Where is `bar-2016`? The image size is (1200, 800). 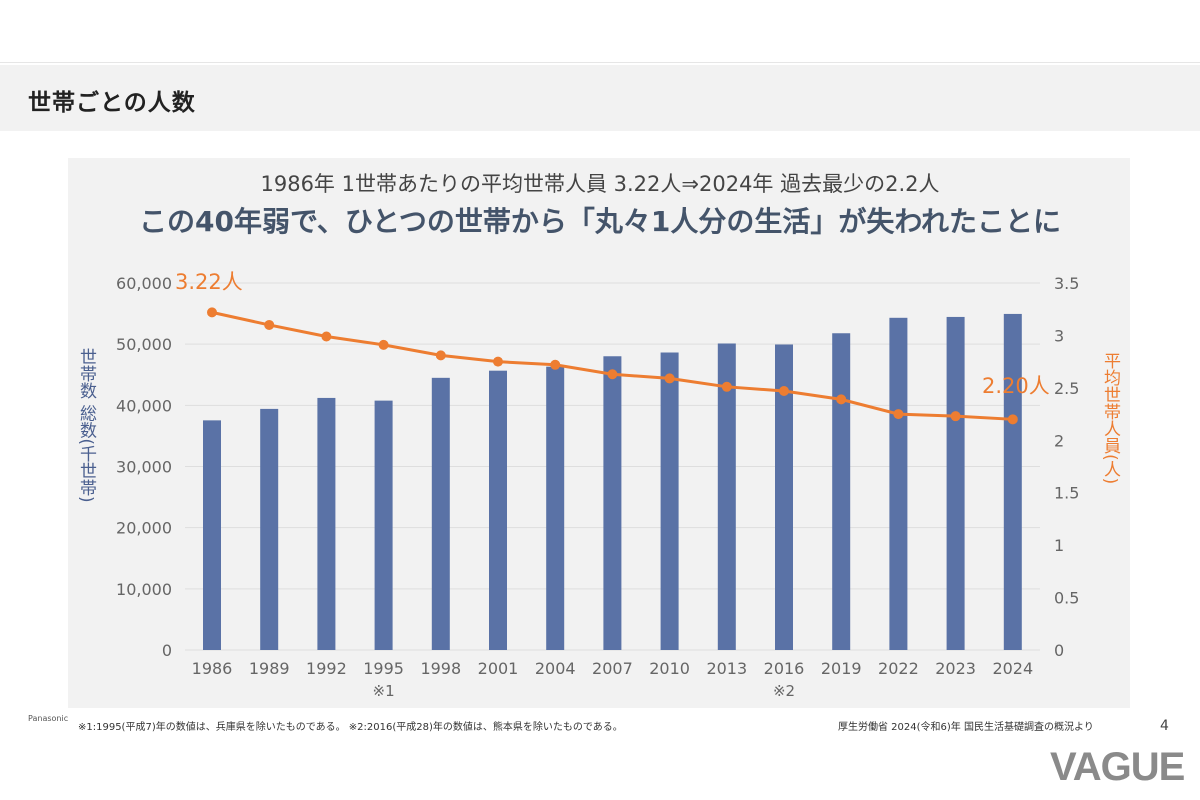 bar-2016 is located at coordinates (784, 497).